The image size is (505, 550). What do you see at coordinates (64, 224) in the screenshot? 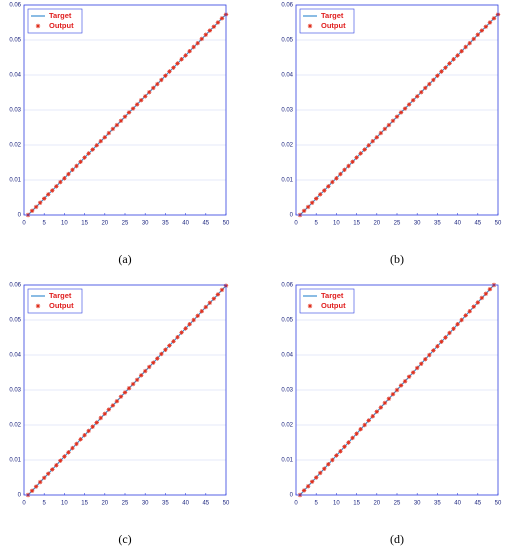
I see `x-tick-label: 10` at bounding box center [64, 224].